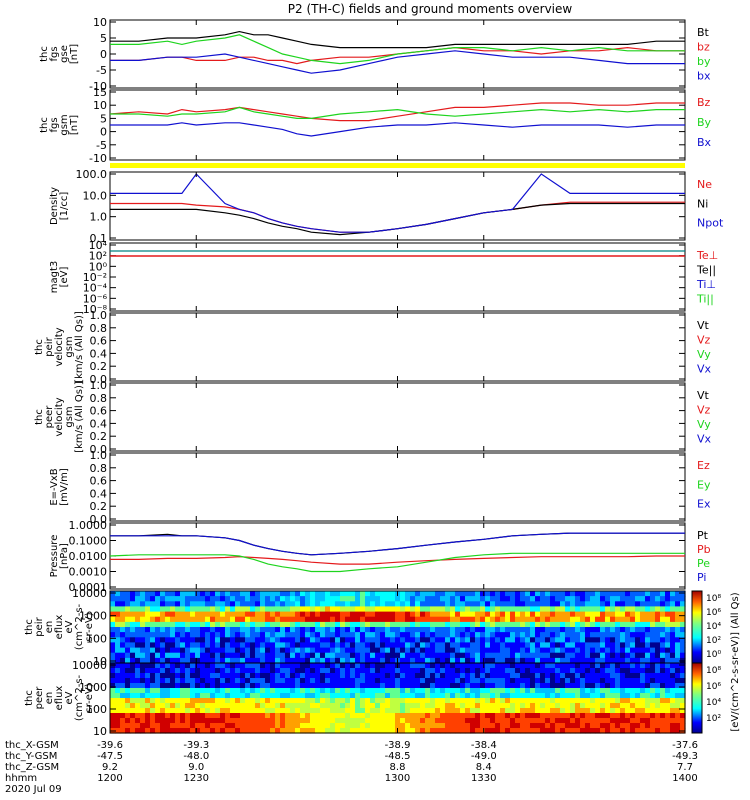 The image size is (750, 800). I want to click on y-tick-label: 0.4, so click(99, 493).